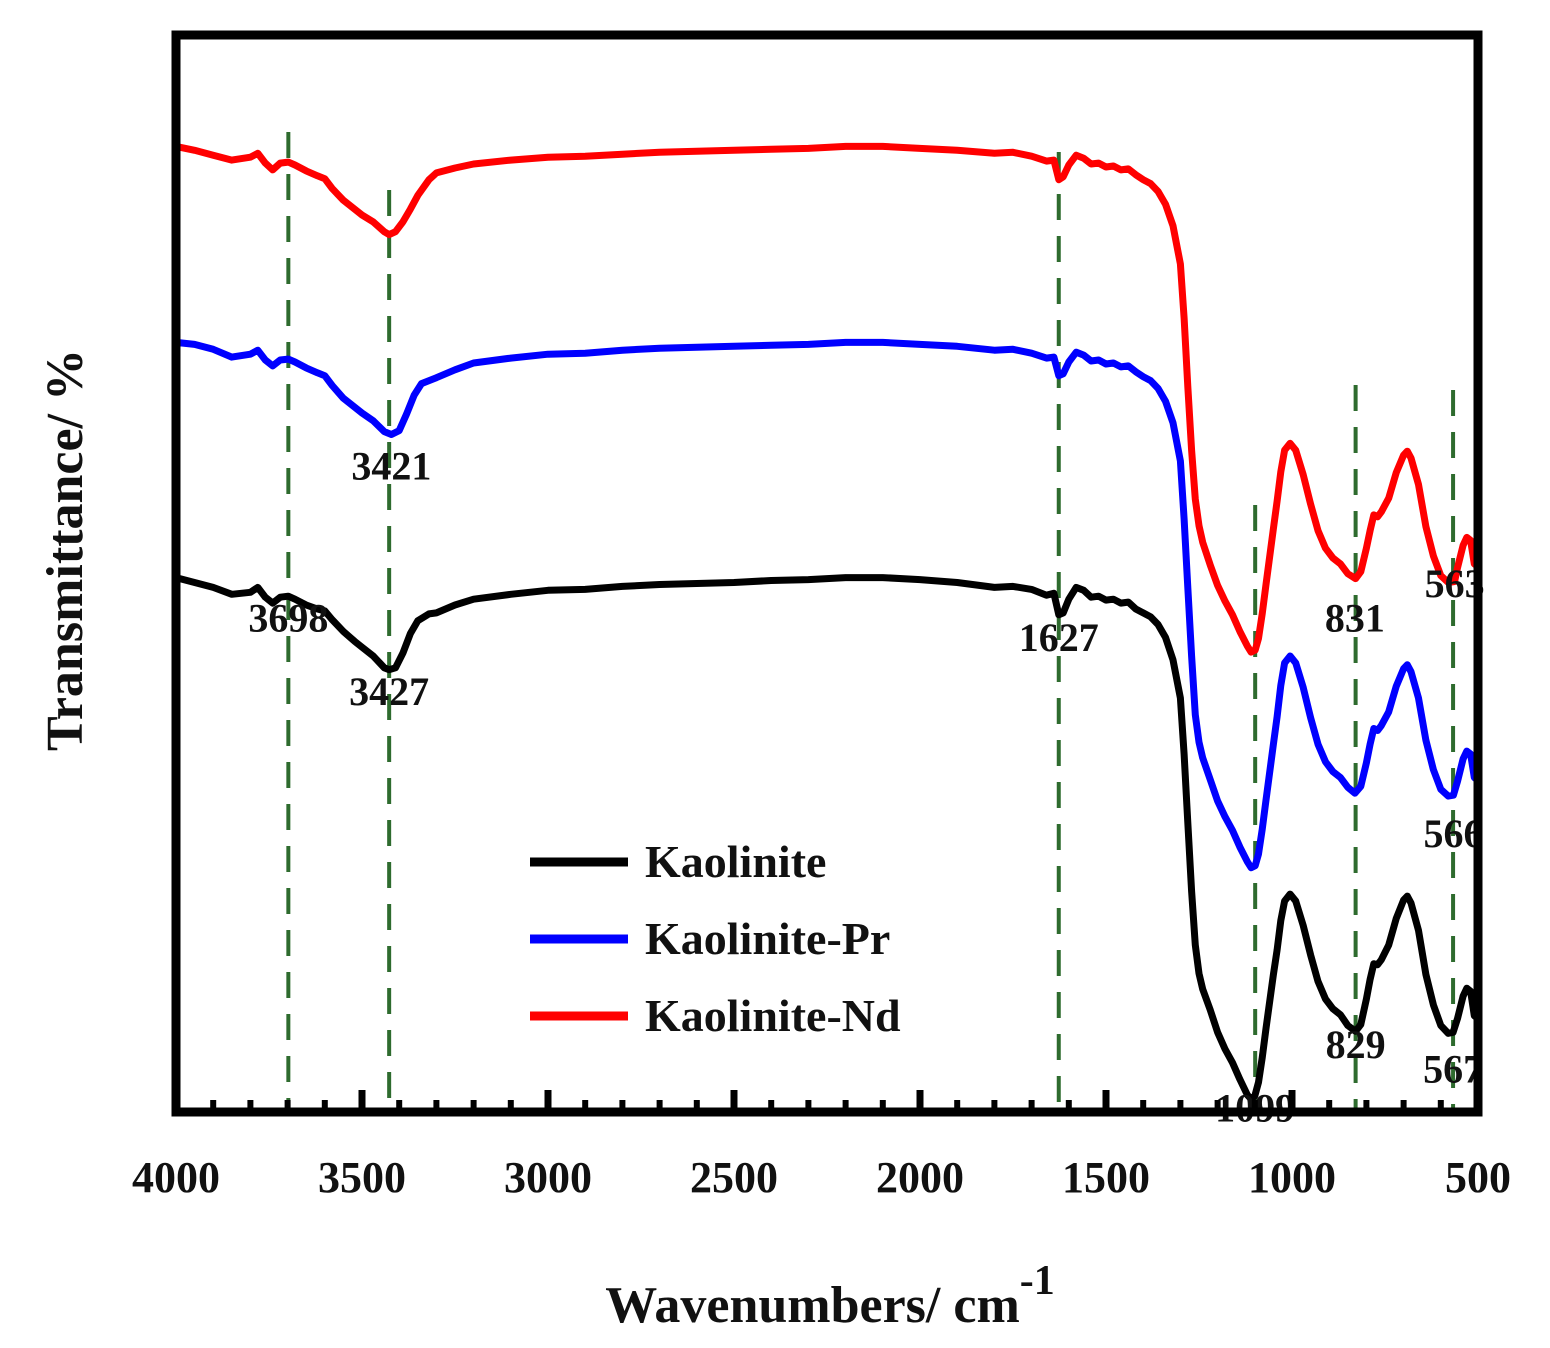 The width and height of the screenshot is (1550, 1348). Describe the element at coordinates (1292, 1177) in the screenshot. I see `x-tick-label-1000: 1000` at that location.